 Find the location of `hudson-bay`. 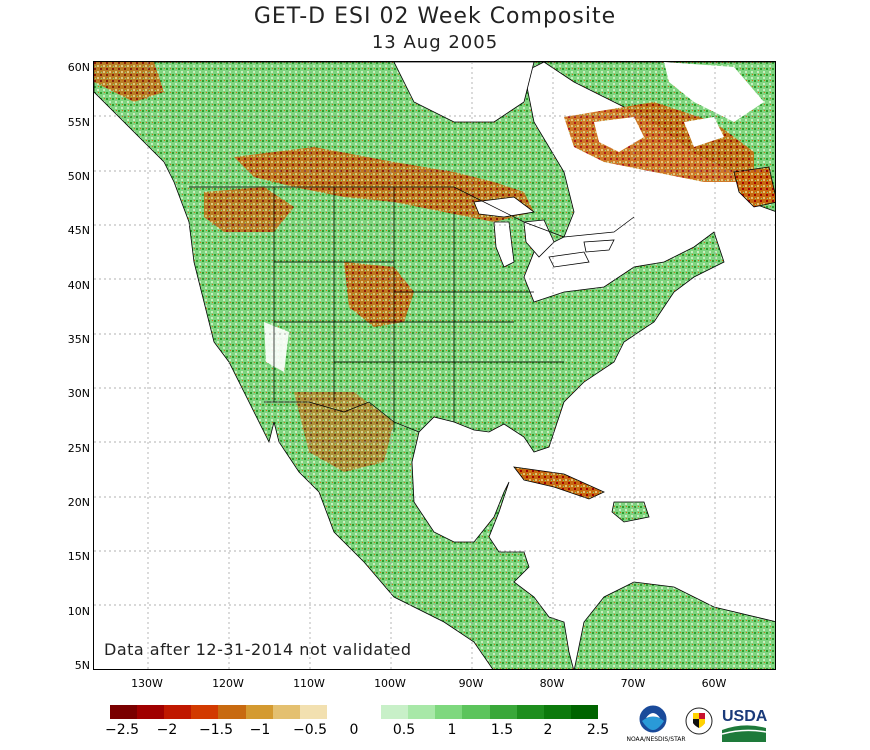

hudson-bay is located at coordinates (464, 92).